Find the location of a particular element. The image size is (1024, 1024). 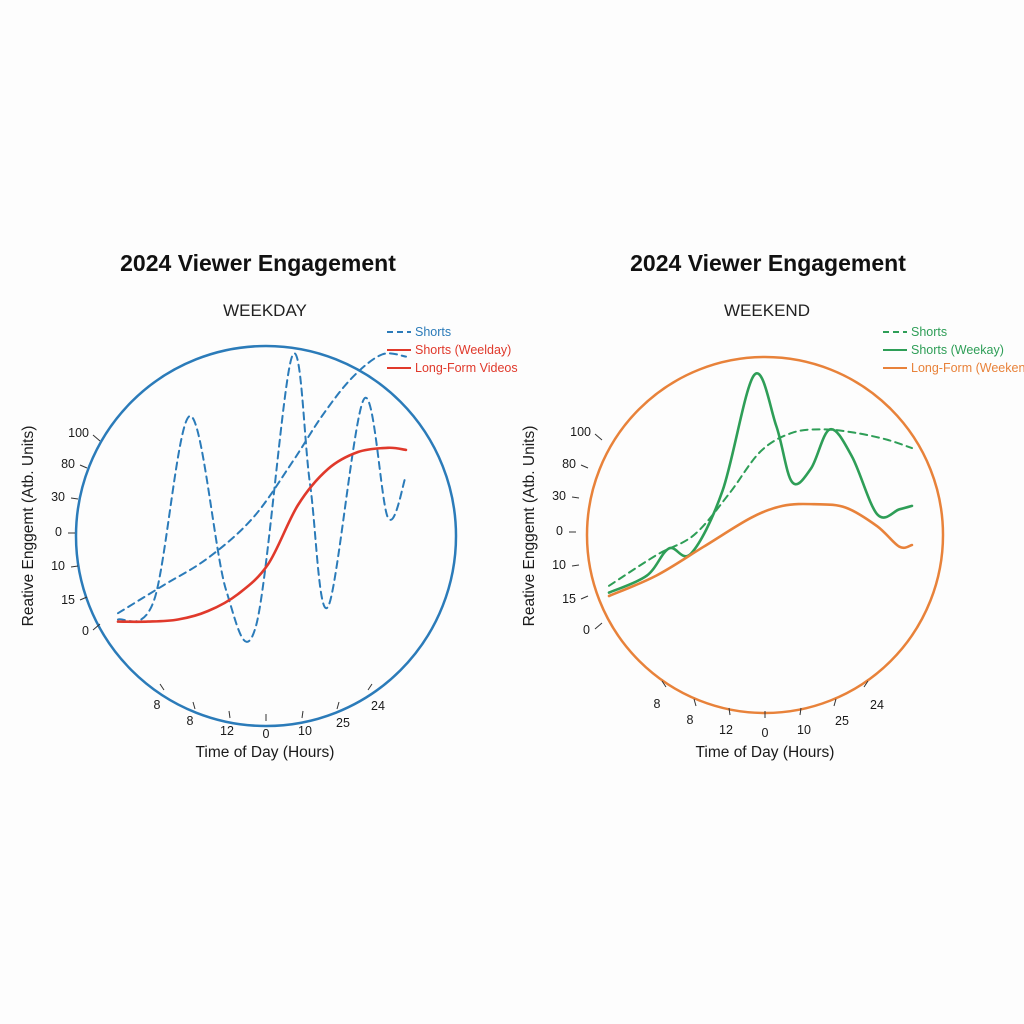

legend-item: Shorts (Weelday) is located at coordinates (449, 350).